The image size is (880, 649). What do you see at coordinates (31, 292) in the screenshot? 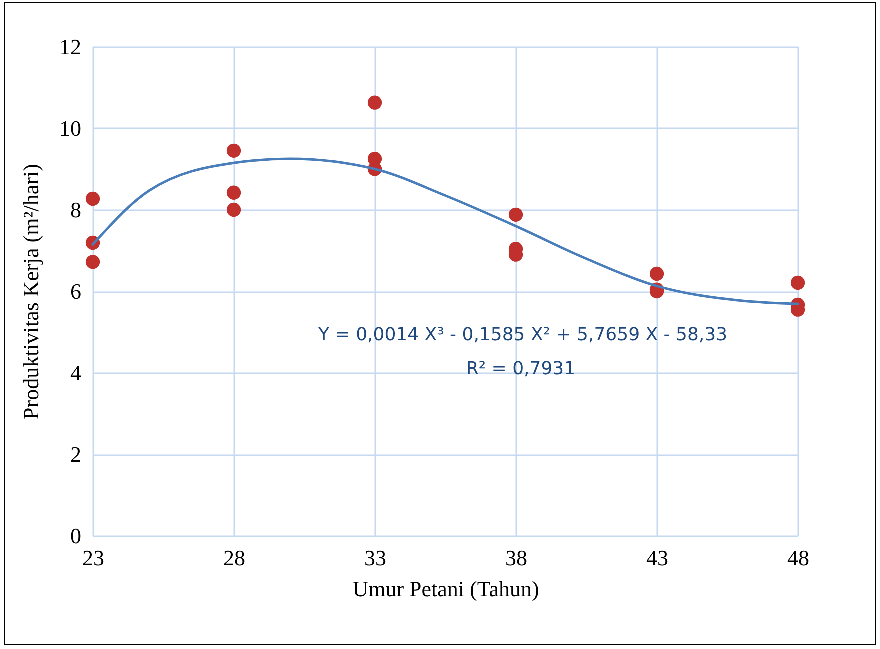
I see `y-axis-title: Produktivitas Kerja (m²/hari)` at bounding box center [31, 292].